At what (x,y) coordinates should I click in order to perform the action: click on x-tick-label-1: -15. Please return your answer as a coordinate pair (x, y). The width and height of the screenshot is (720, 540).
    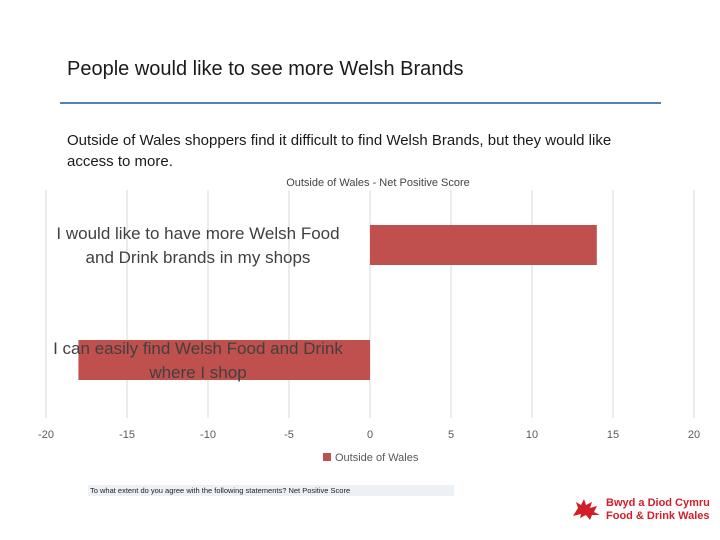
    Looking at the image, I should click on (127, 435).